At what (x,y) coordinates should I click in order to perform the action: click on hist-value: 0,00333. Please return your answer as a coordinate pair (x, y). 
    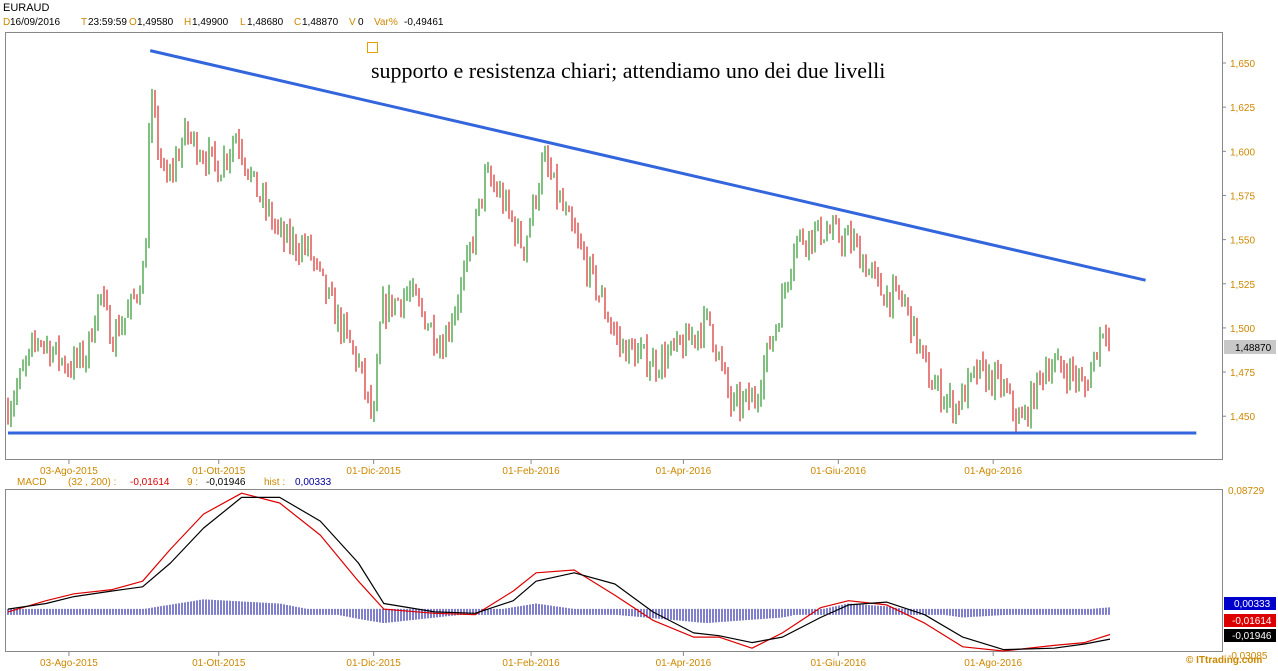
    Looking at the image, I should click on (313, 482).